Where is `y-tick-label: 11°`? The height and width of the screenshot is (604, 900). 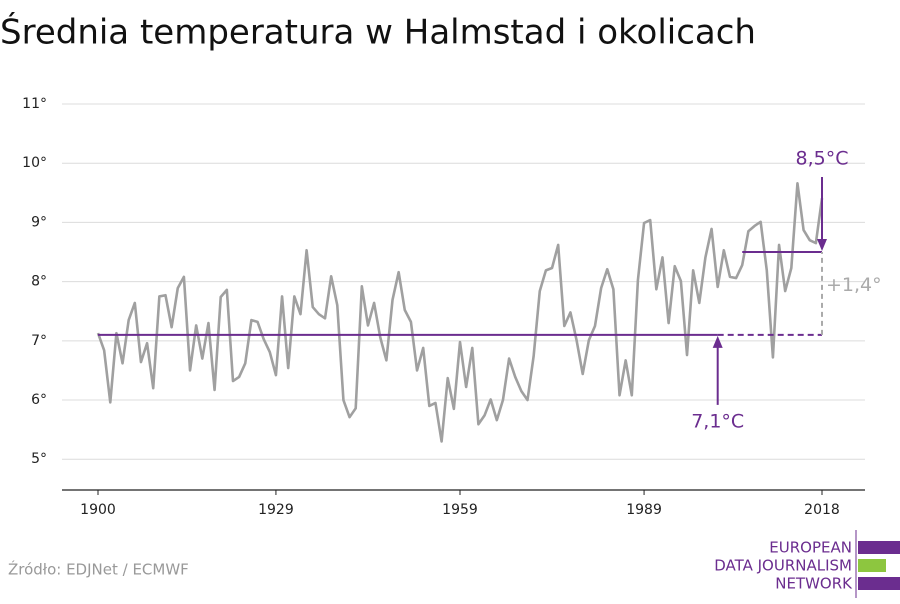
y-tick-label: 11° is located at coordinates (34, 104).